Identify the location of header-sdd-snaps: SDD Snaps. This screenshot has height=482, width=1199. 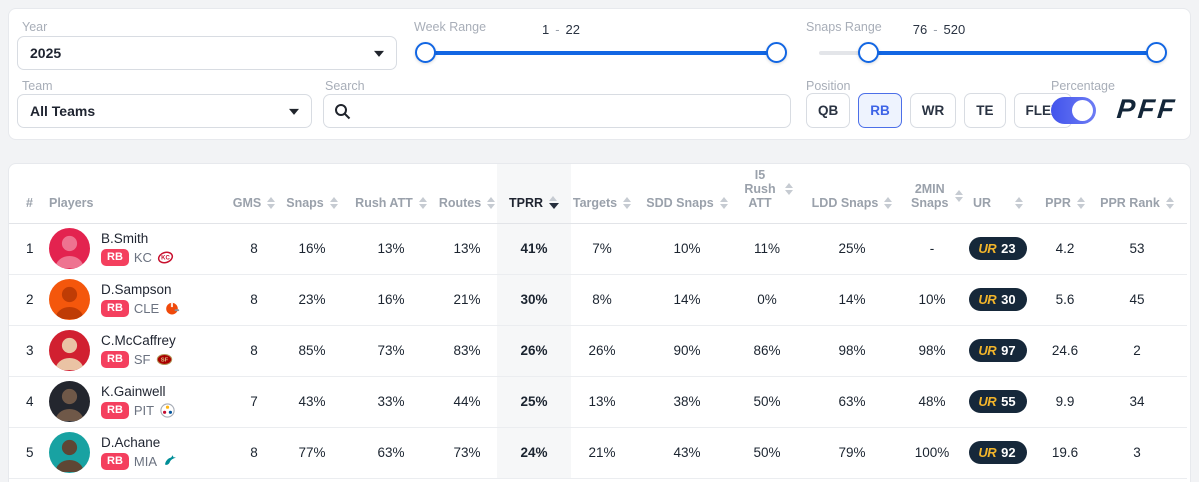
(687, 194).